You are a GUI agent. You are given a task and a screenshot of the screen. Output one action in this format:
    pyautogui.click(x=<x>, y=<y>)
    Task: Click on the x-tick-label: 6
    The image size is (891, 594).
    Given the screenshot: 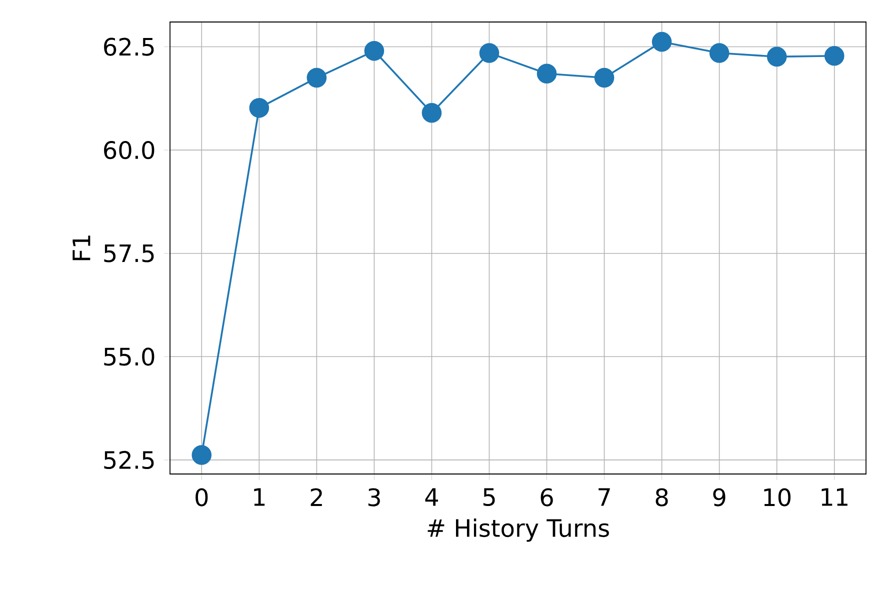 What is the action you would take?
    pyautogui.click(x=546, y=497)
    